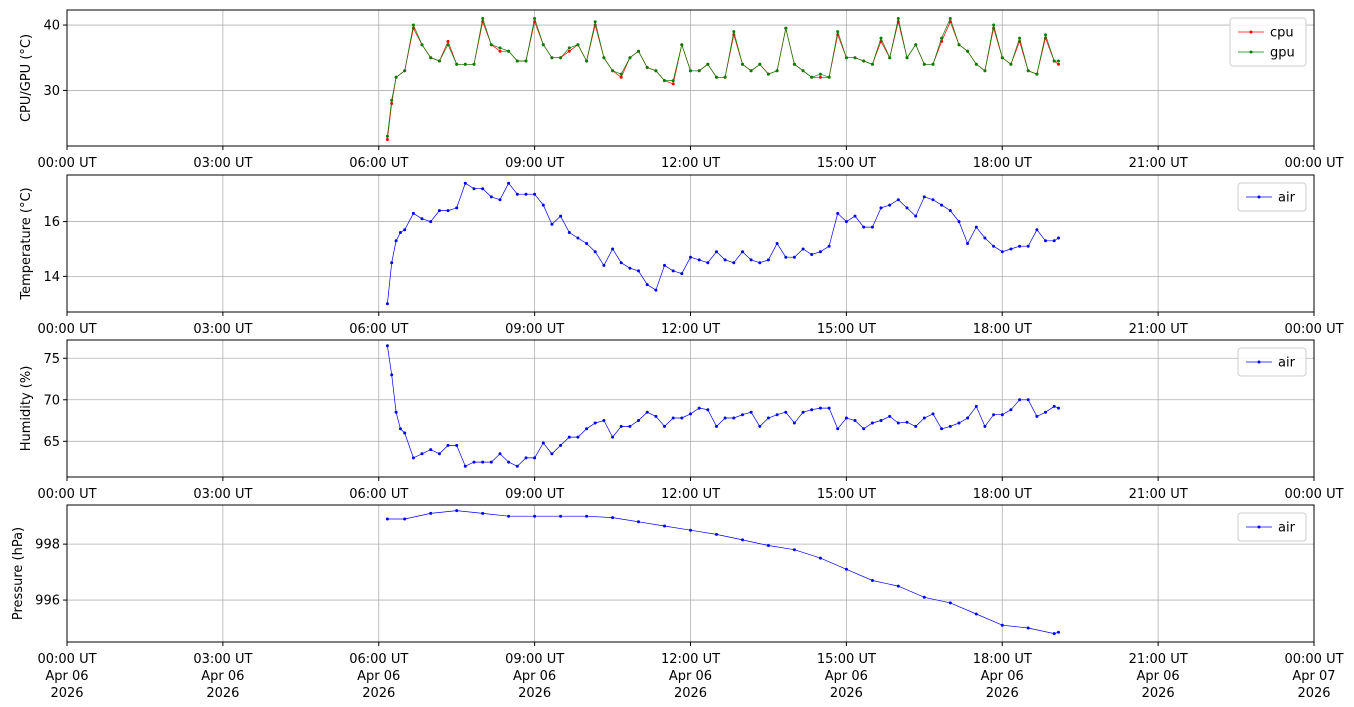 This screenshot has height=707, width=1354. I want to click on legend-label-cpu: cpu, so click(1282, 33).